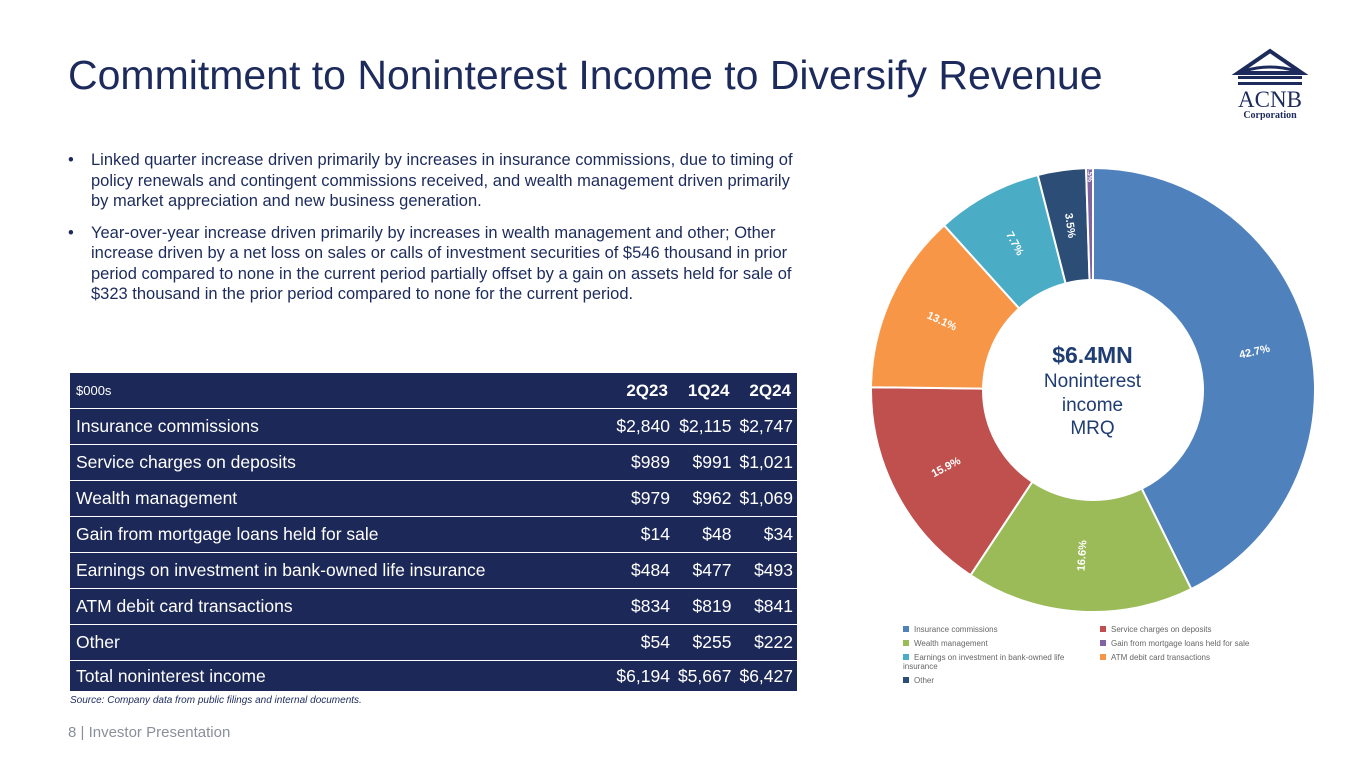 The width and height of the screenshot is (1365, 768). What do you see at coordinates (341, 606) in the screenshot?
I see `row-label: ATM debit card transactions` at bounding box center [341, 606].